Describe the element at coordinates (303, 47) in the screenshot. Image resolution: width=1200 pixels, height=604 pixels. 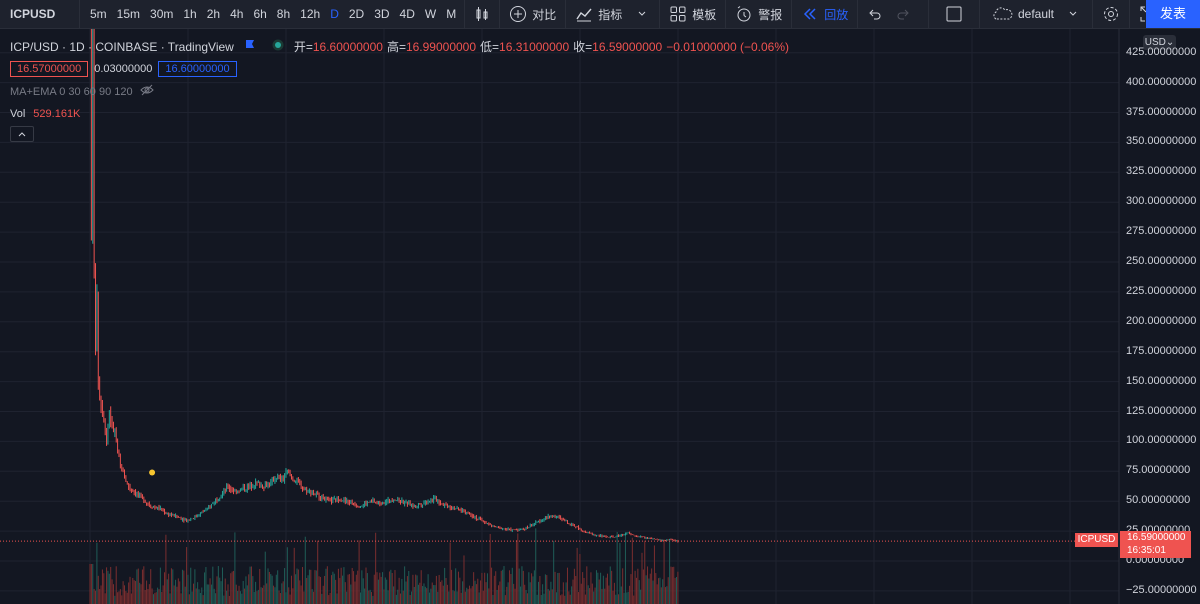
I see `open-label: 开=` at that location.